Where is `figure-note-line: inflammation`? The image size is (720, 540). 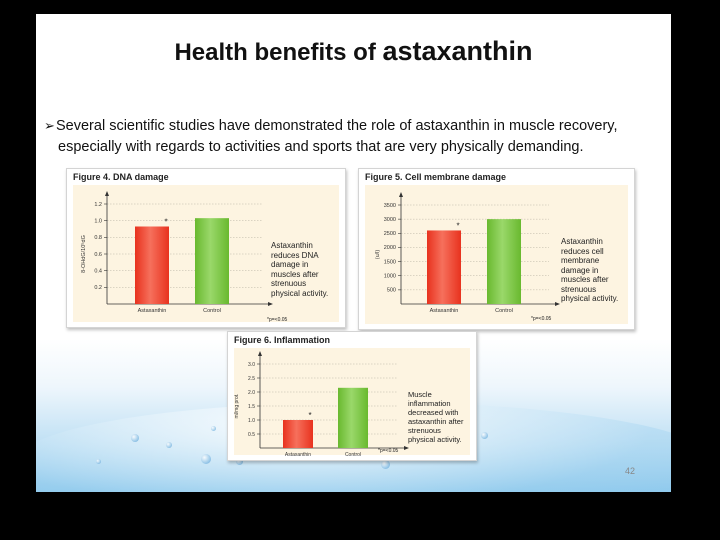 figure-note-line: inflammation is located at coordinates (429, 403).